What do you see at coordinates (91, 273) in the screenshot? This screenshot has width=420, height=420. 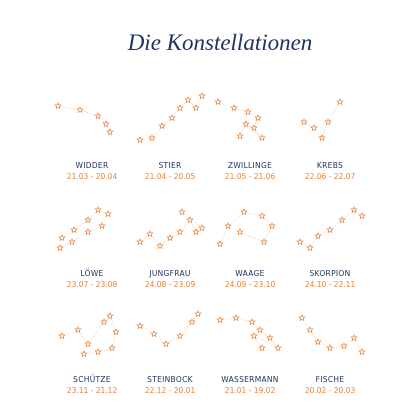 I see `sign-name: LÖWE` at bounding box center [91, 273].